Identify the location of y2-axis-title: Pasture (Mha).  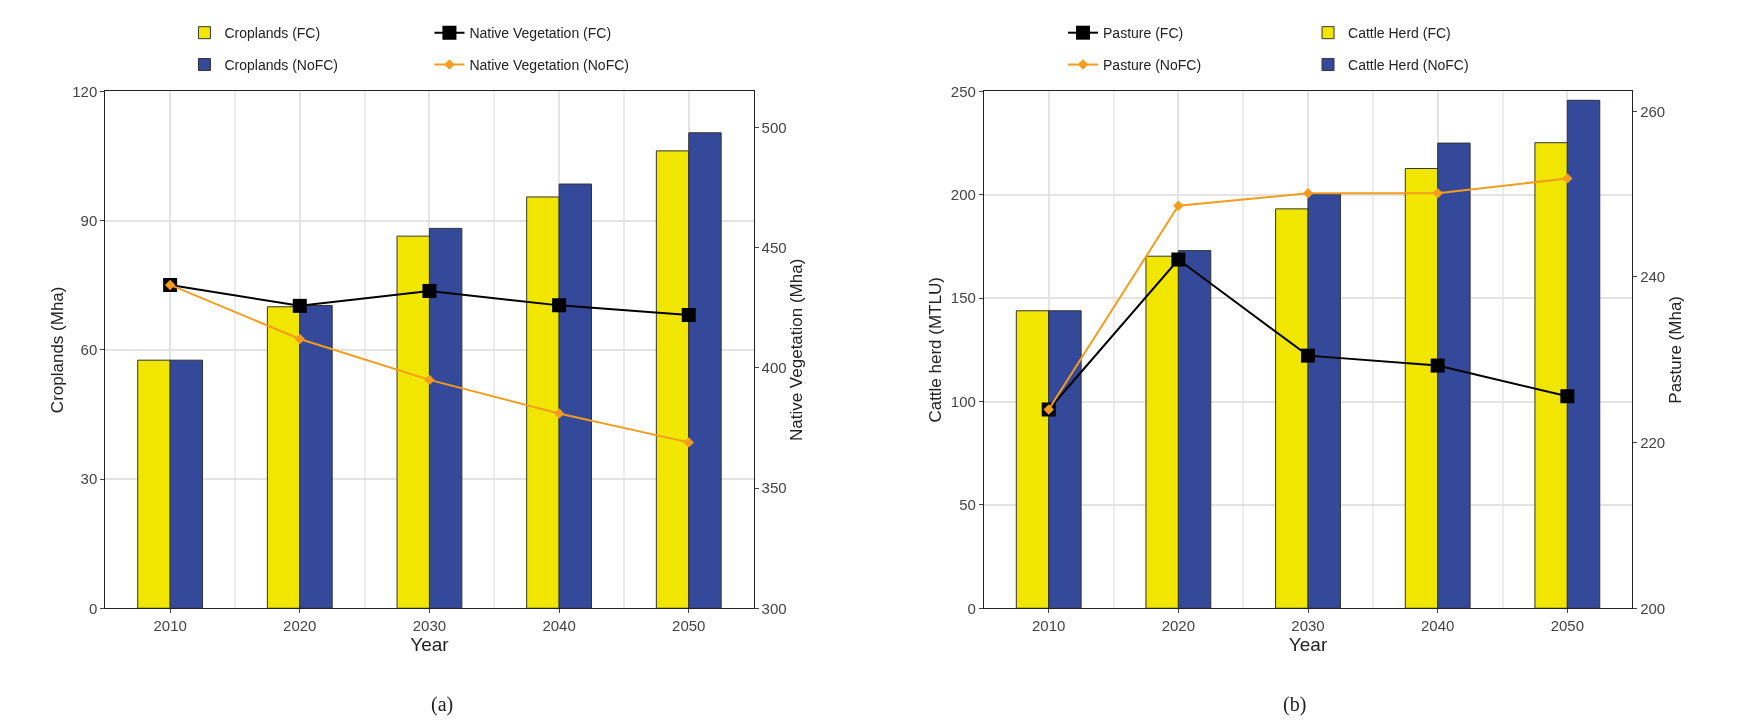
(1675, 349).